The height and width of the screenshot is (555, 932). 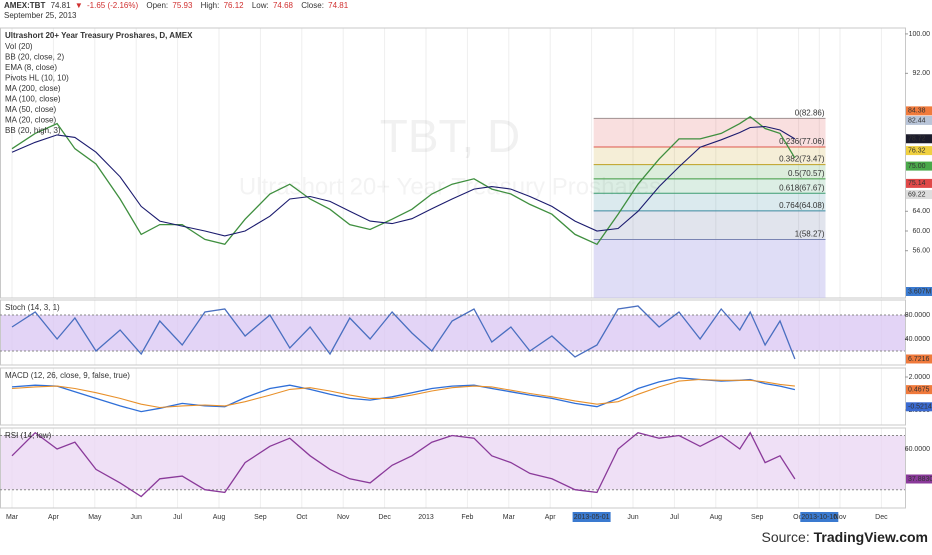 I want to click on close-label: Close:, so click(x=312, y=5).